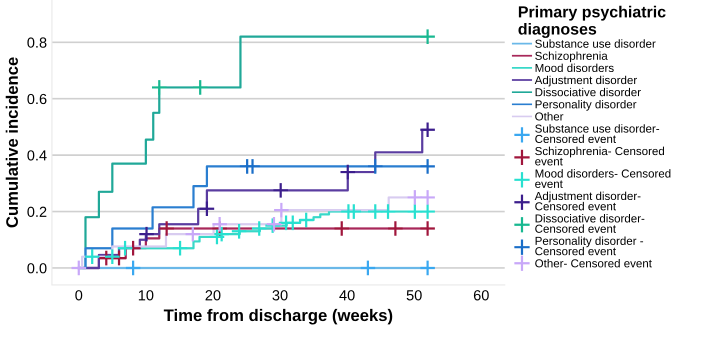 This screenshot has width=702, height=342. What do you see at coordinates (278, 316) in the screenshot?
I see `x-axis-title: Time from discharge (weeks)` at bounding box center [278, 316].